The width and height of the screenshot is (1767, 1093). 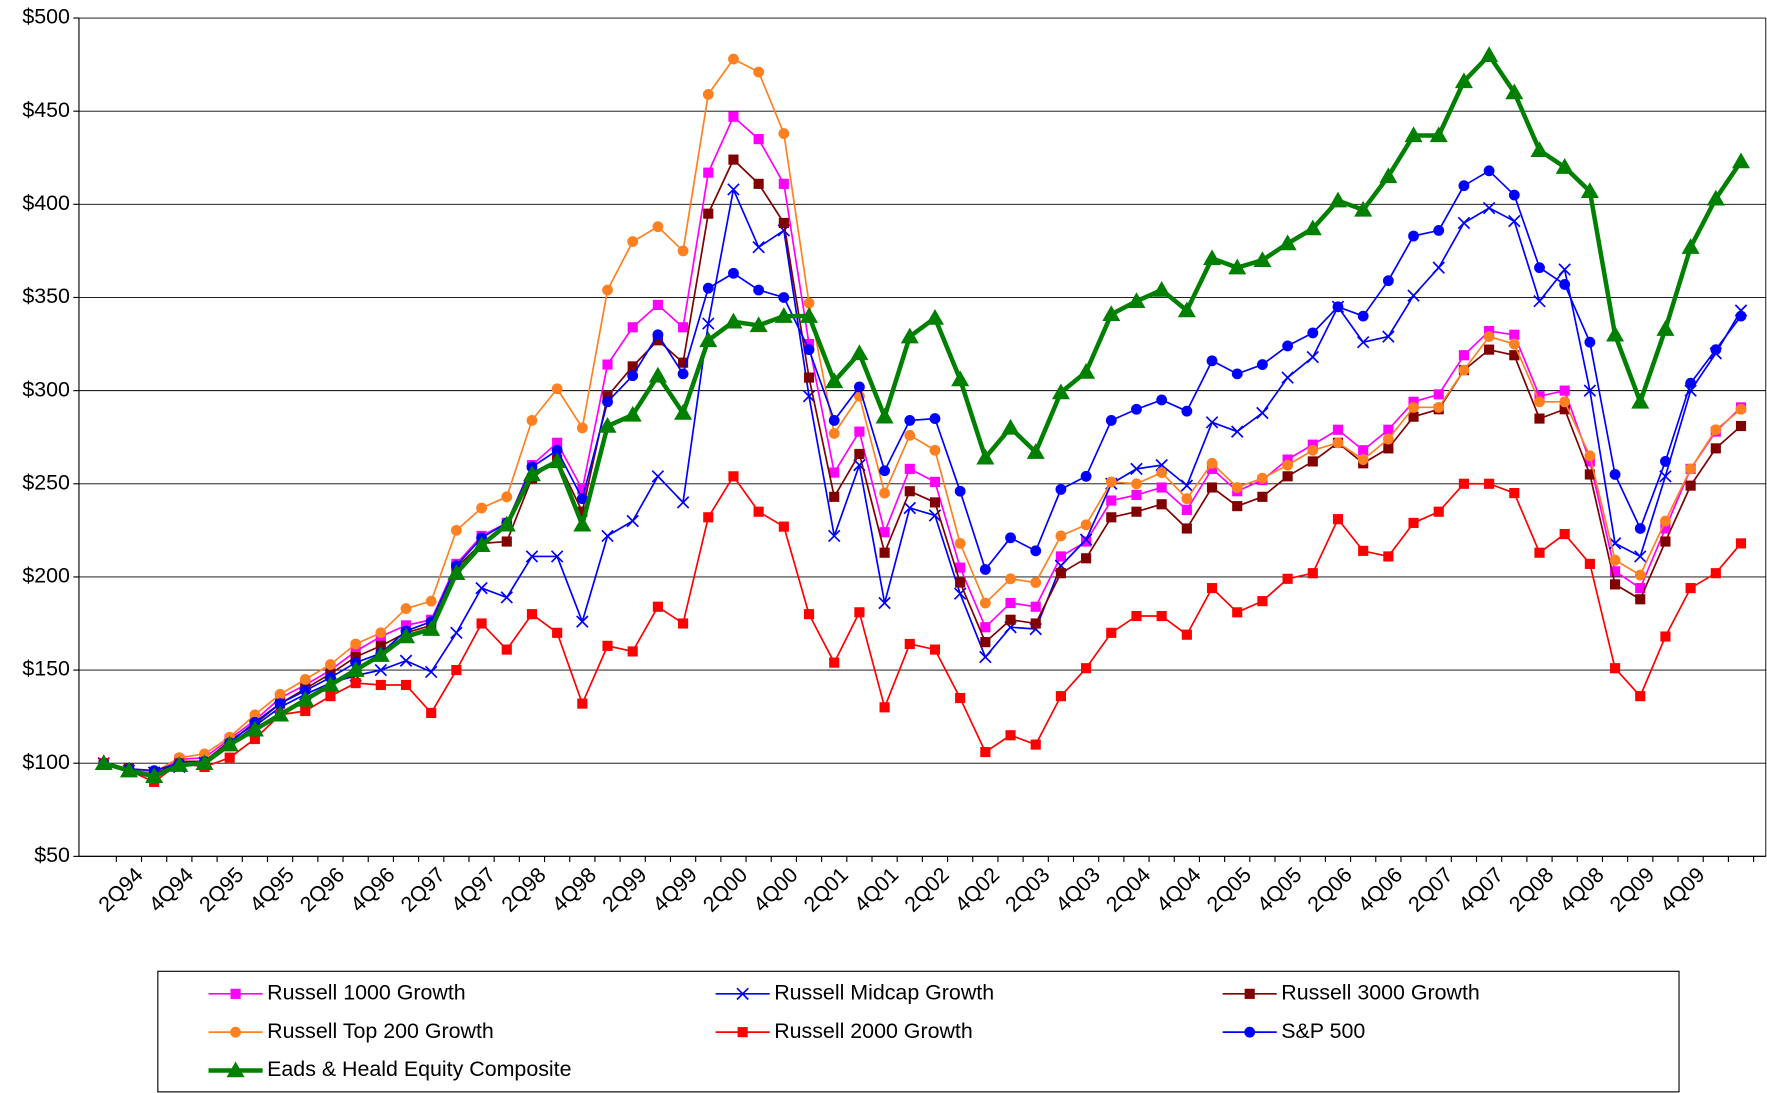 I want to click on x-tick-label: 4Q03, so click(x=1078, y=890).